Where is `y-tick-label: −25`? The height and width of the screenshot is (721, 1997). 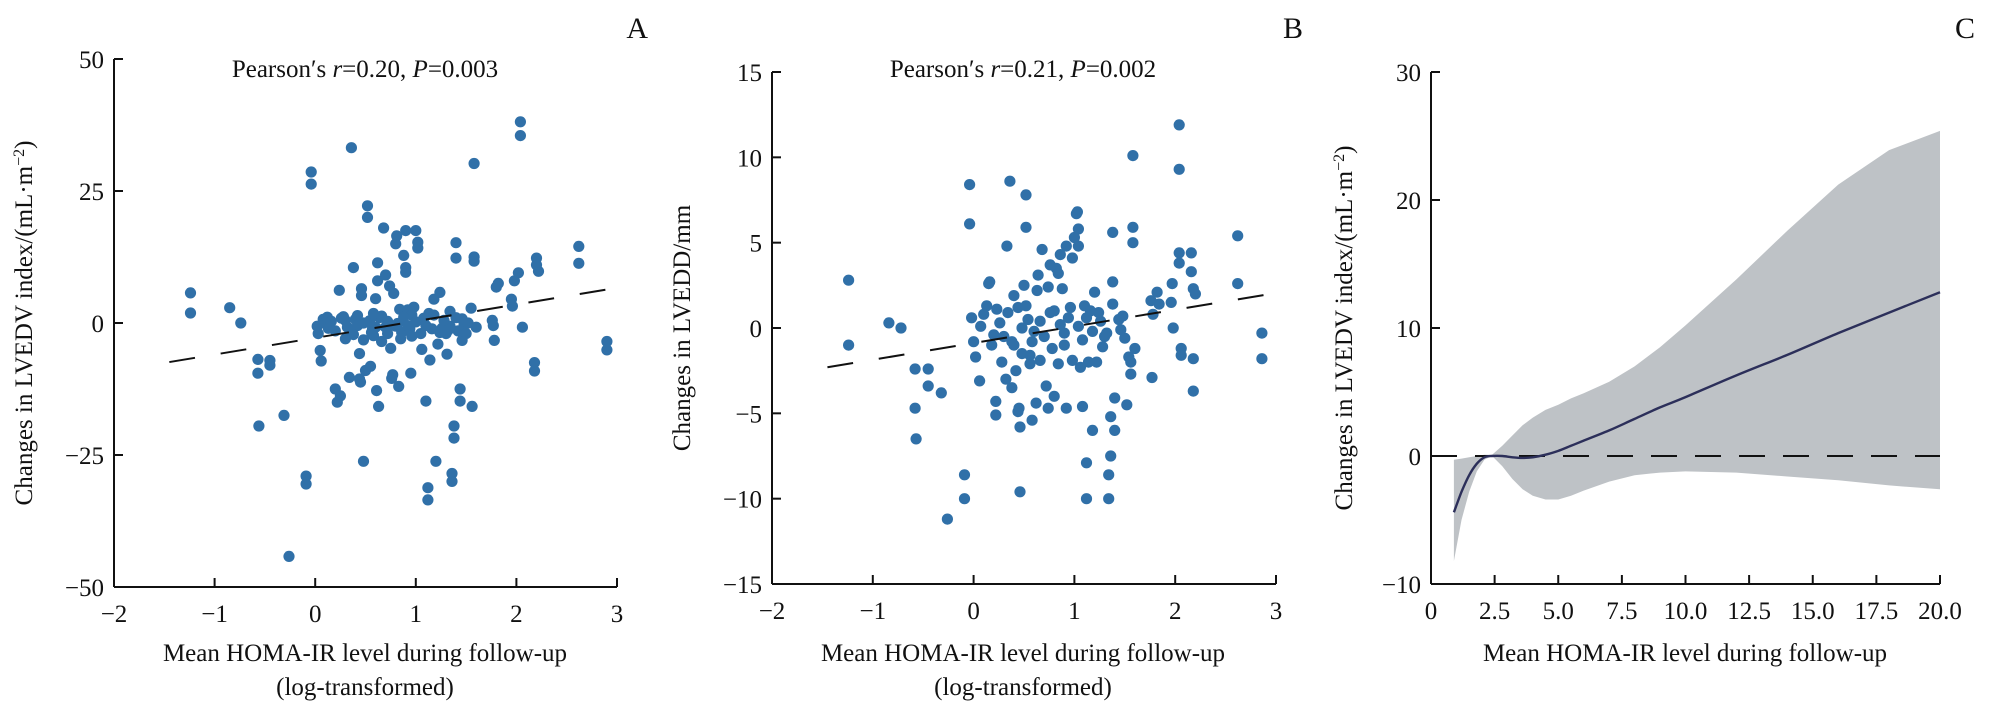
y-tick-label: −25 is located at coordinates (84, 456).